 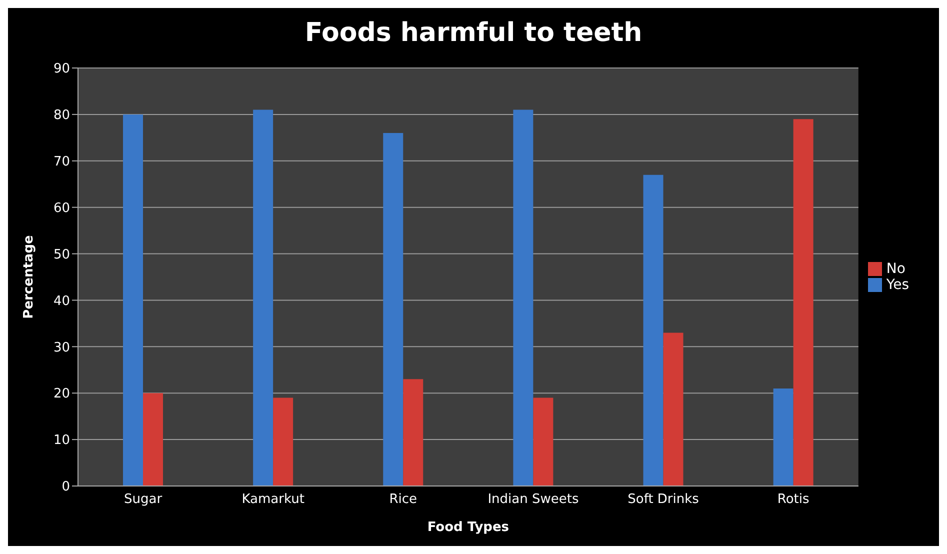 What do you see at coordinates (273, 500) in the screenshot?
I see `x-tick-label: Kamarkut` at bounding box center [273, 500].